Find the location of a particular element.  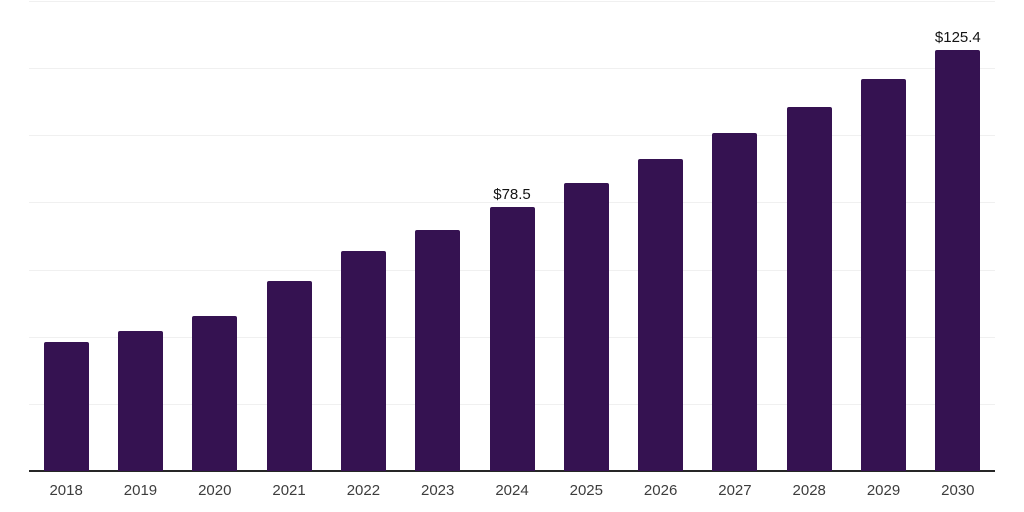

x-tick-label-2020: 2020 is located at coordinates (215, 490).